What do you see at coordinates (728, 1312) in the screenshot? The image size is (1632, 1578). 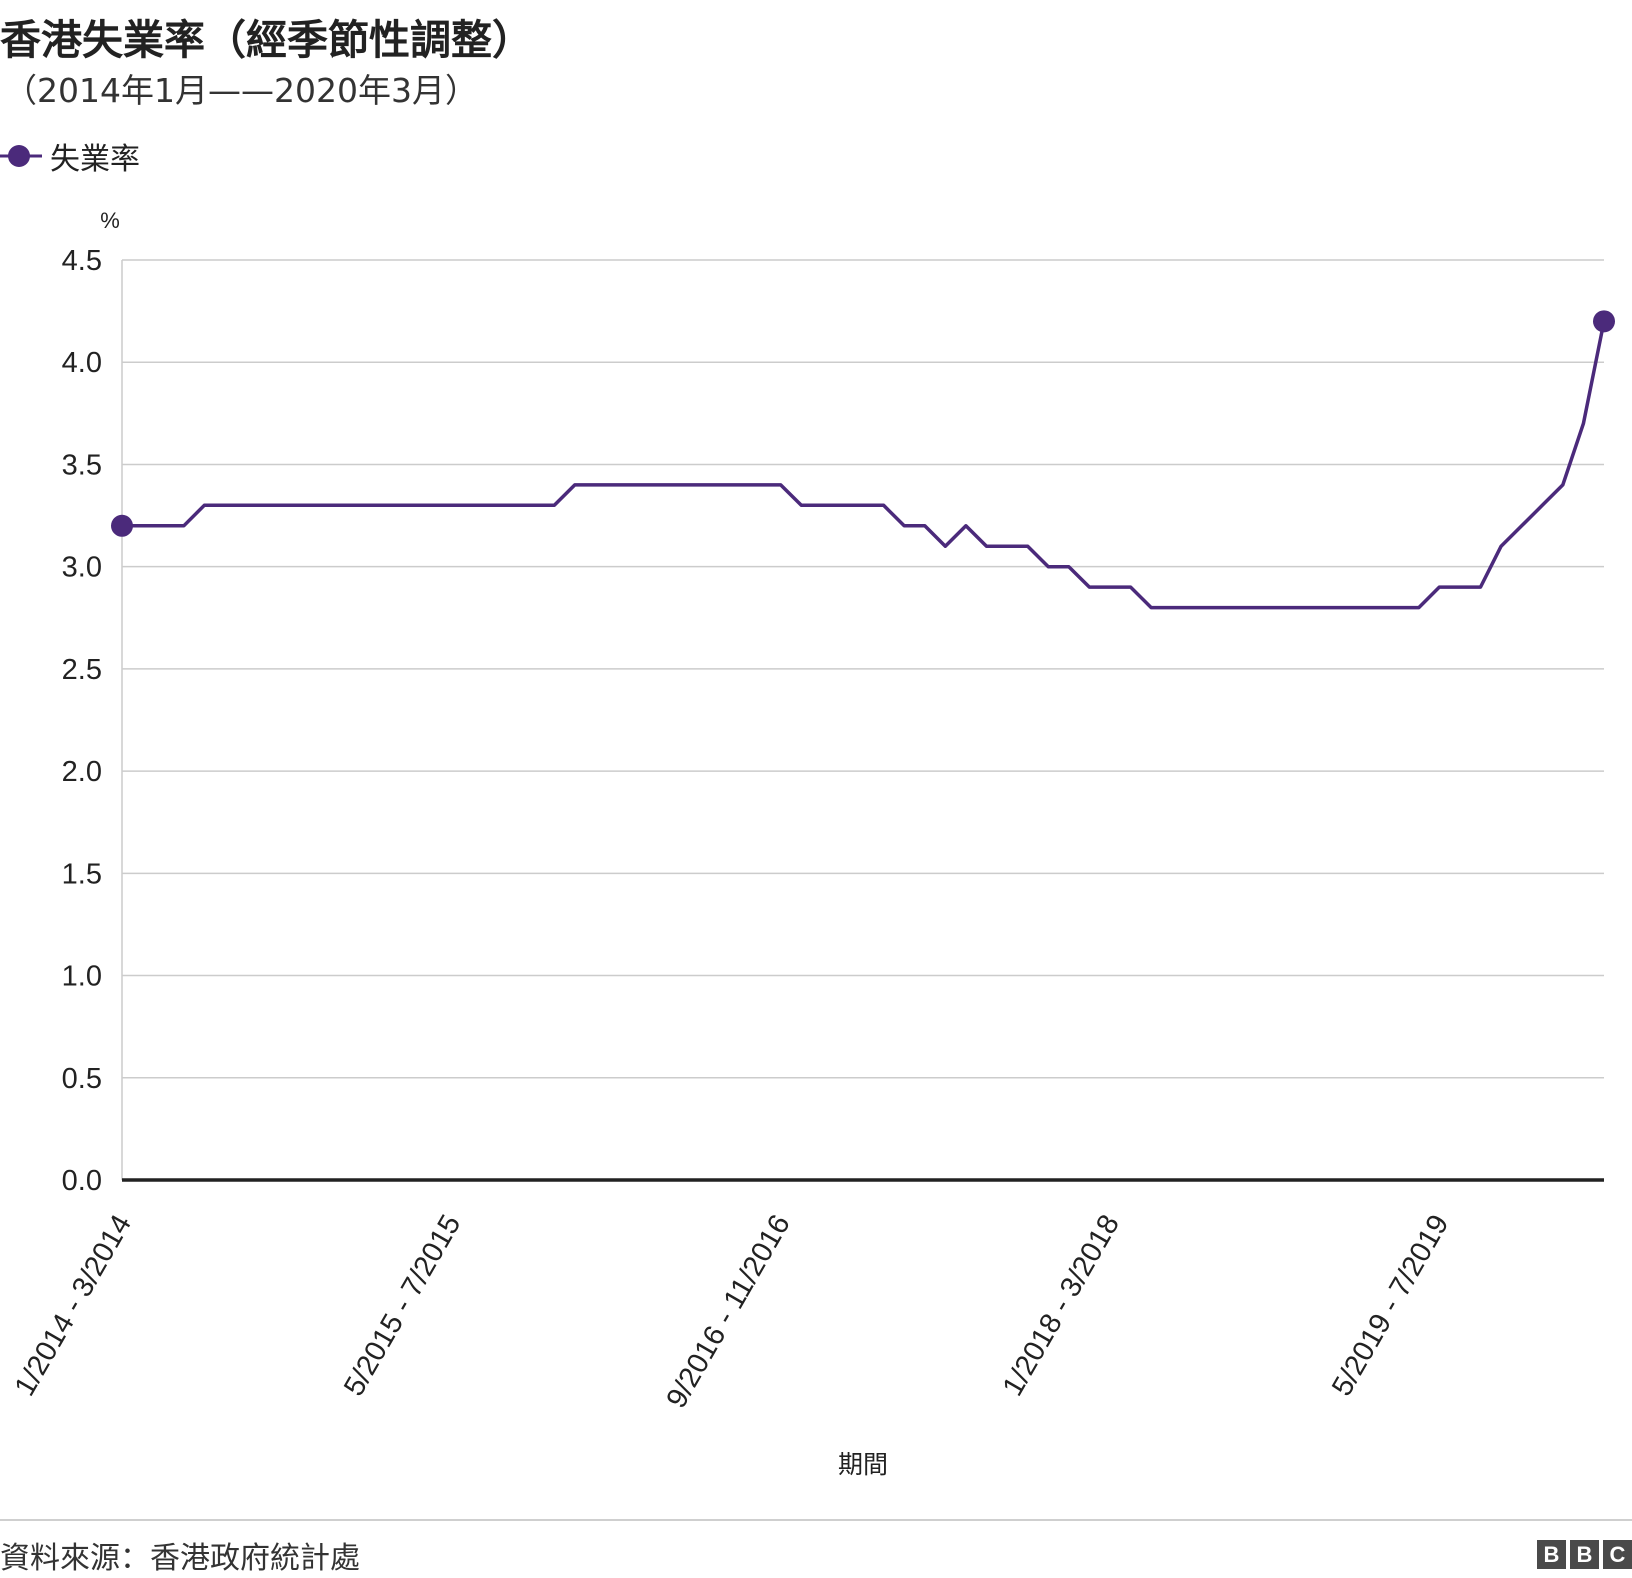 I see `x-tick-label: 9/2016 - 11/2016` at bounding box center [728, 1312].